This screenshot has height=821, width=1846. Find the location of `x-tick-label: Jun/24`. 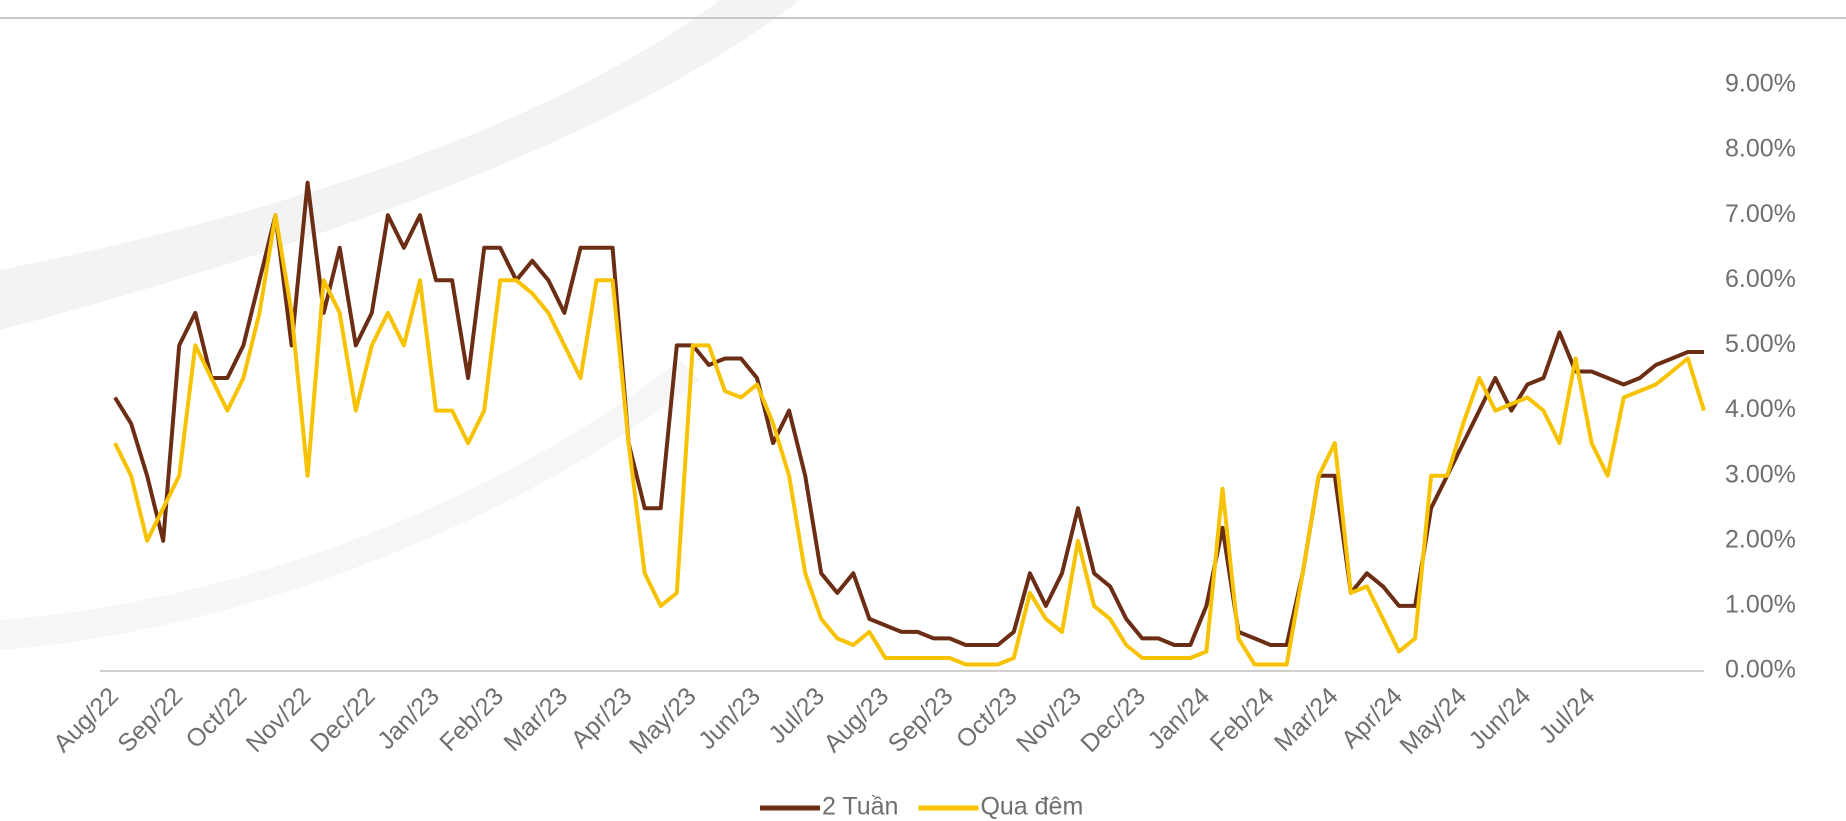

x-tick-label: Jun/24 is located at coordinates (1499, 718).